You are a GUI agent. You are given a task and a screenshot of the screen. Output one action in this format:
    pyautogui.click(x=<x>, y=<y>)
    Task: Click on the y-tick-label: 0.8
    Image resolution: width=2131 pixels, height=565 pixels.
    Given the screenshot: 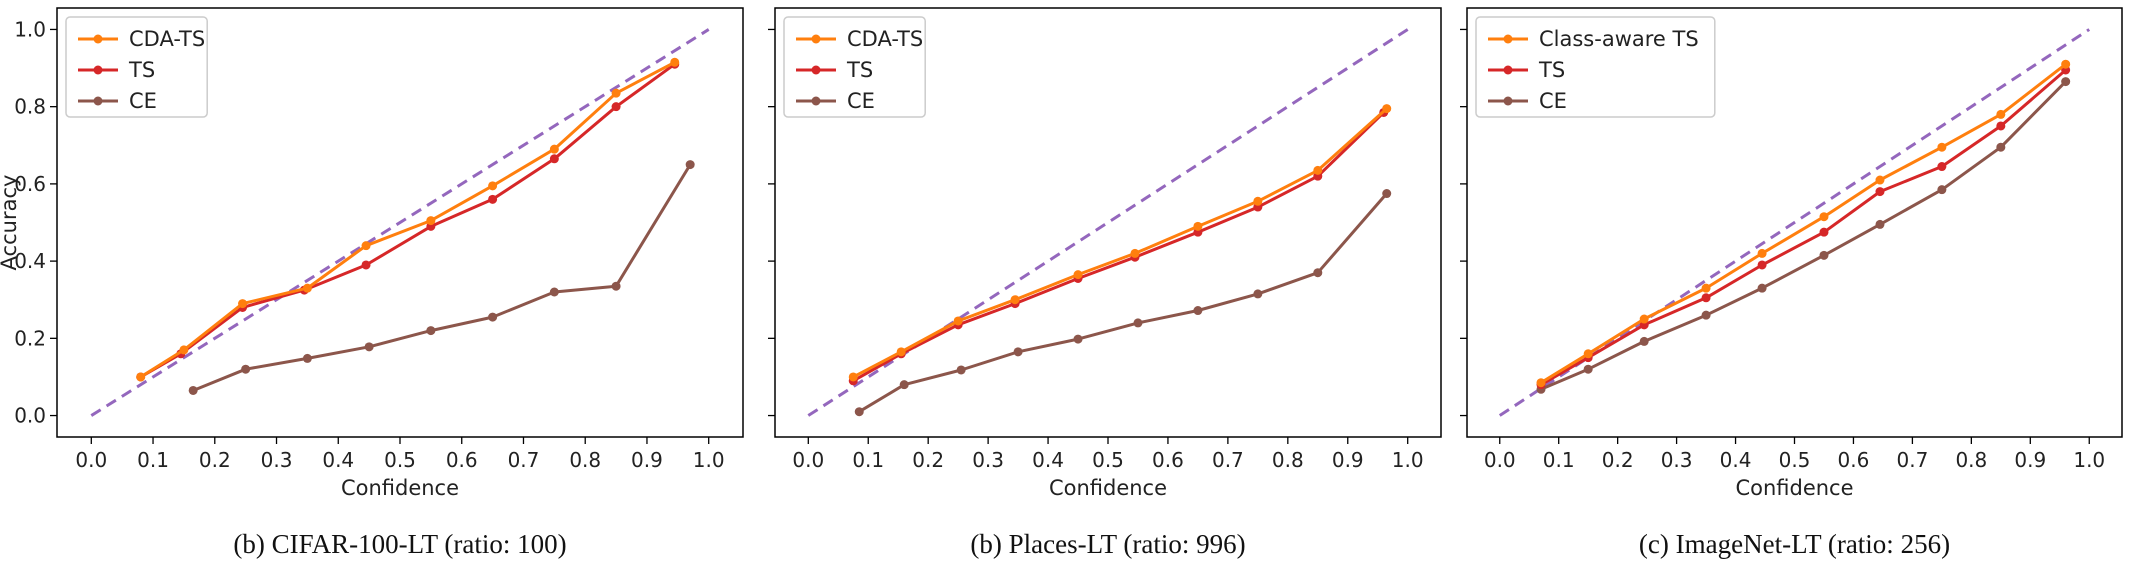 What is the action you would take?
    pyautogui.click(x=30, y=107)
    